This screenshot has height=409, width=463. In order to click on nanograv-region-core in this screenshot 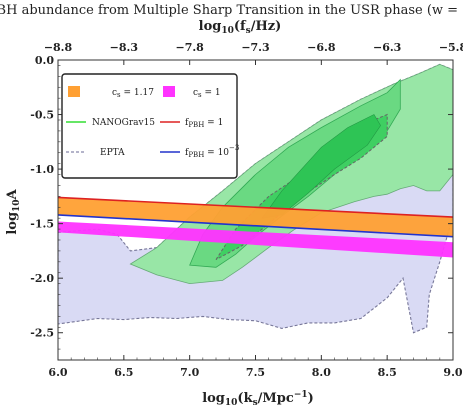, I will do `click(321, 166)`.